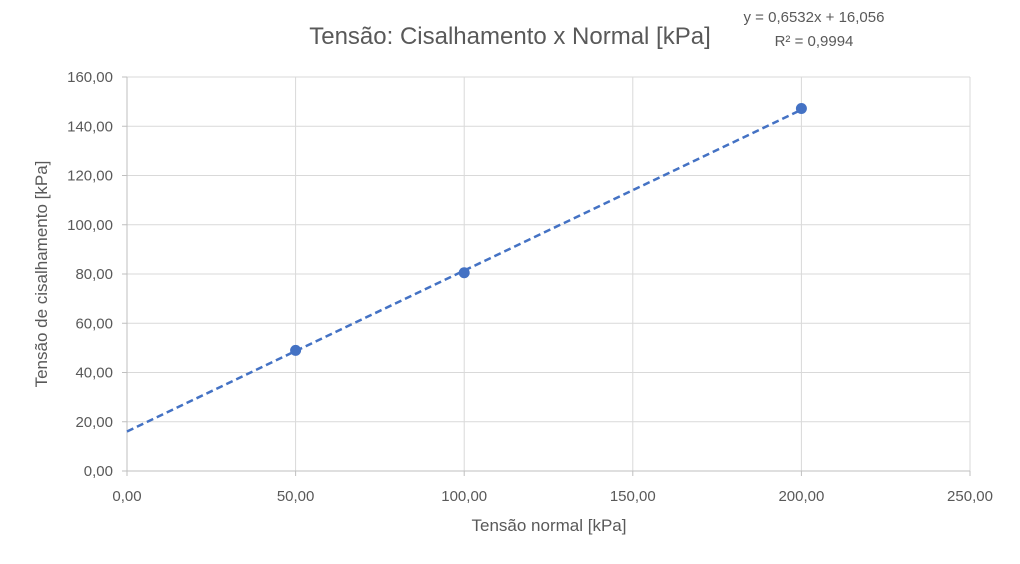 This screenshot has width=1020, height=564. Describe the element at coordinates (41, 274) in the screenshot. I see `y-axis-label: Tensão de cisalhamento [kPa]` at that location.